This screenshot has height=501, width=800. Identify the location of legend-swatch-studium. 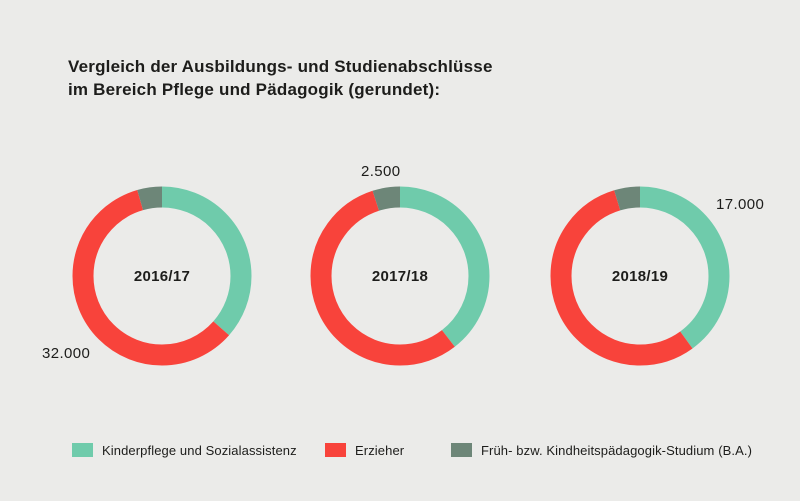
(461, 450).